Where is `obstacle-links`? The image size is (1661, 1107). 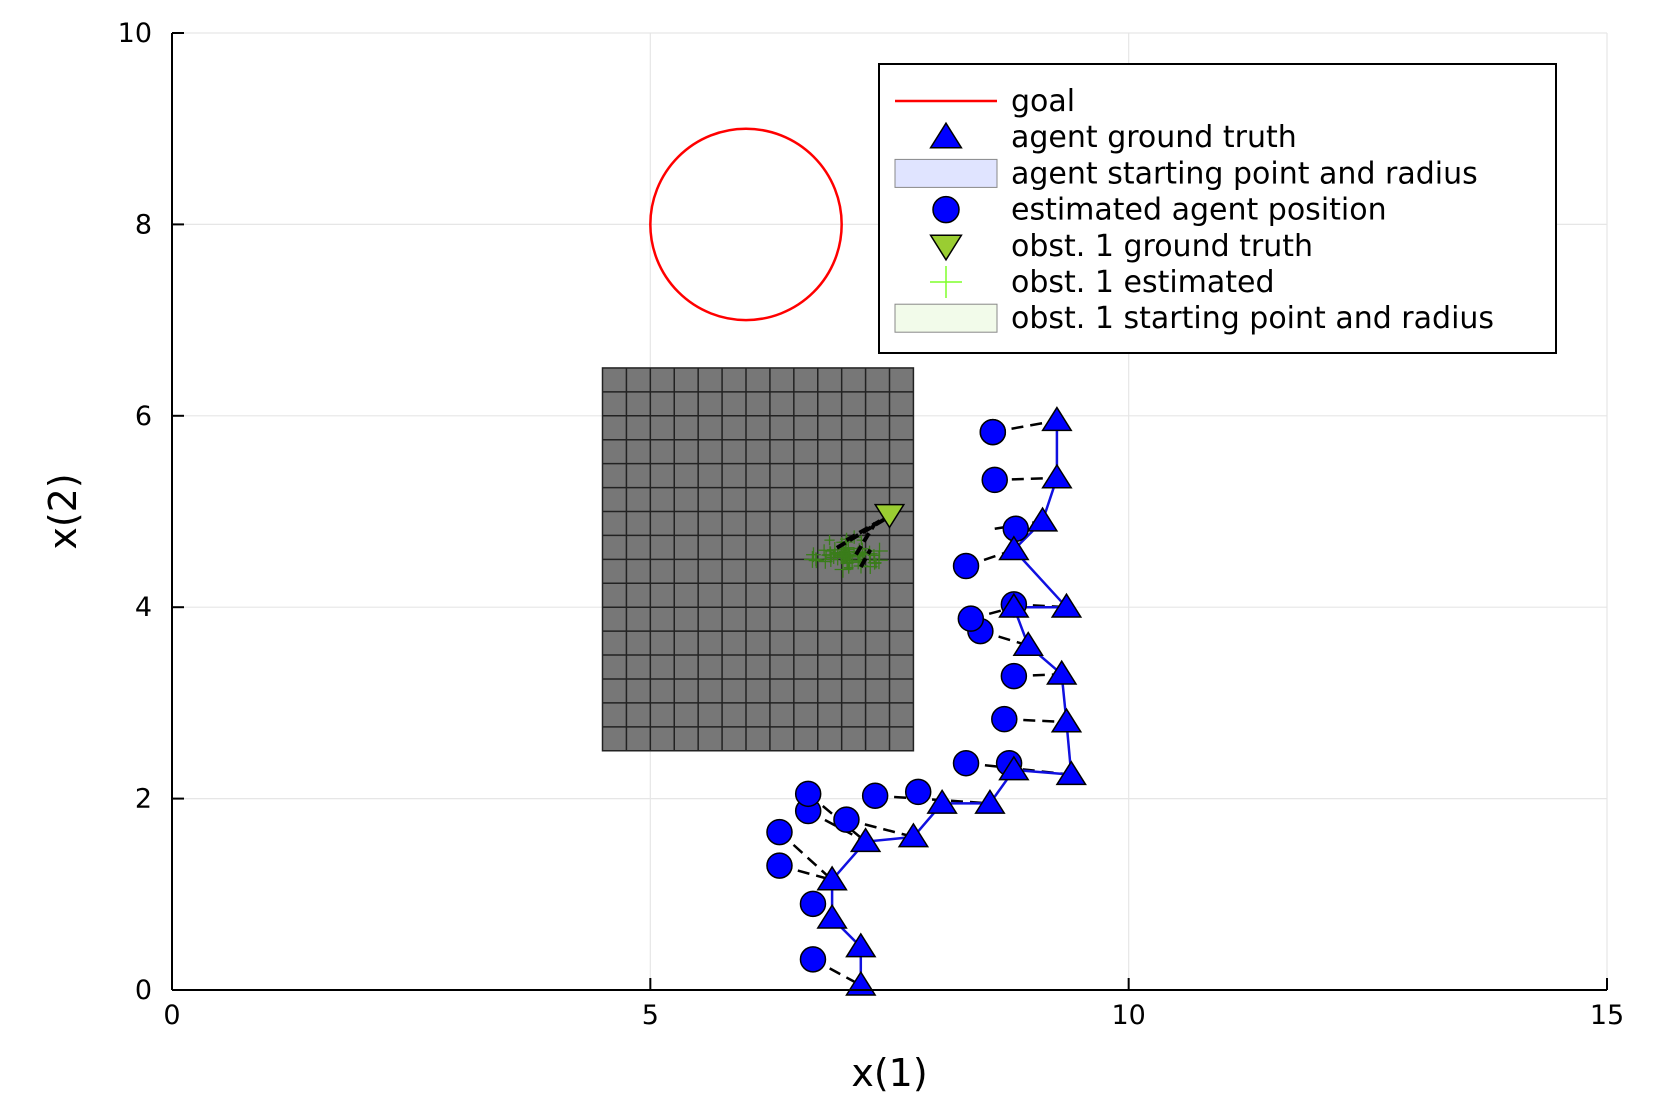
obstacle-links is located at coordinates (860, 542).